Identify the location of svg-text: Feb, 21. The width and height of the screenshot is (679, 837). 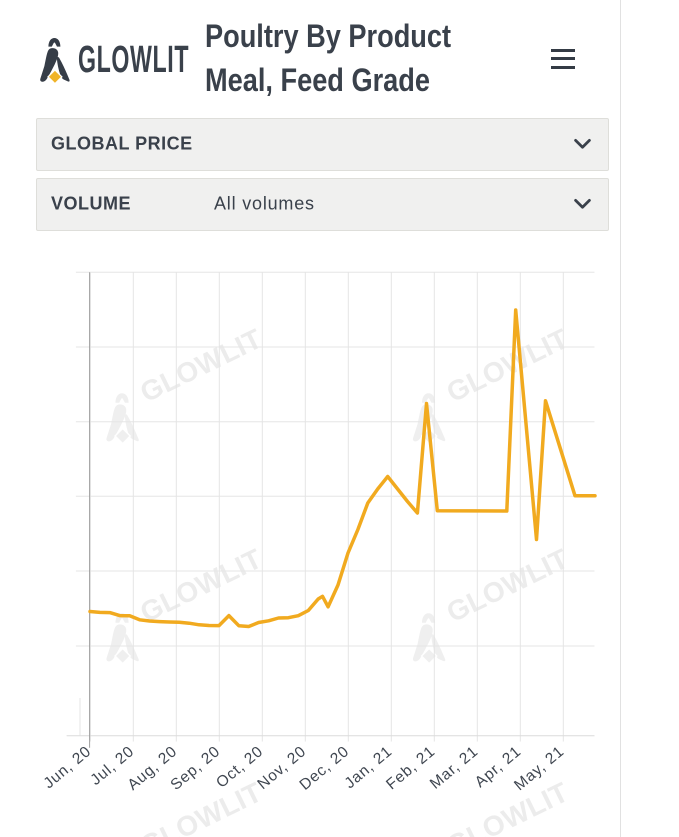
(410, 768).